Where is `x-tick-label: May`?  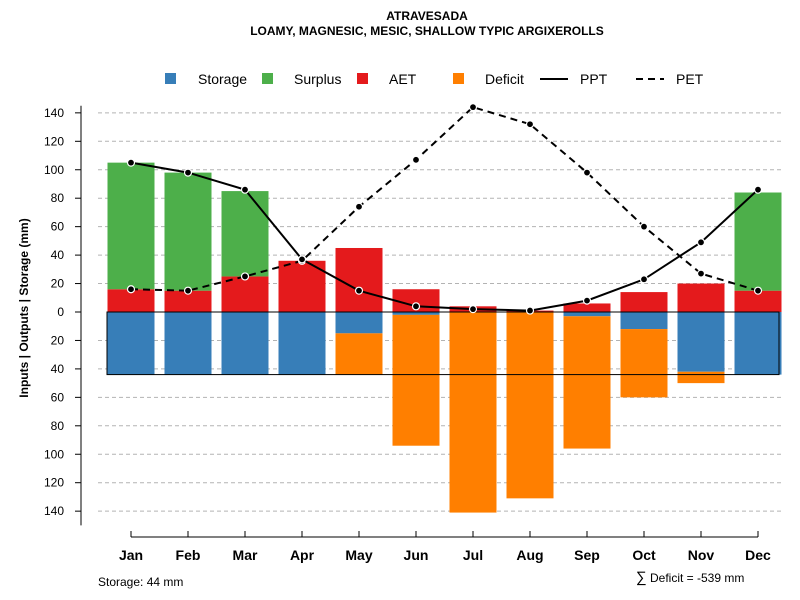
x-tick-label: May is located at coordinates (358, 555).